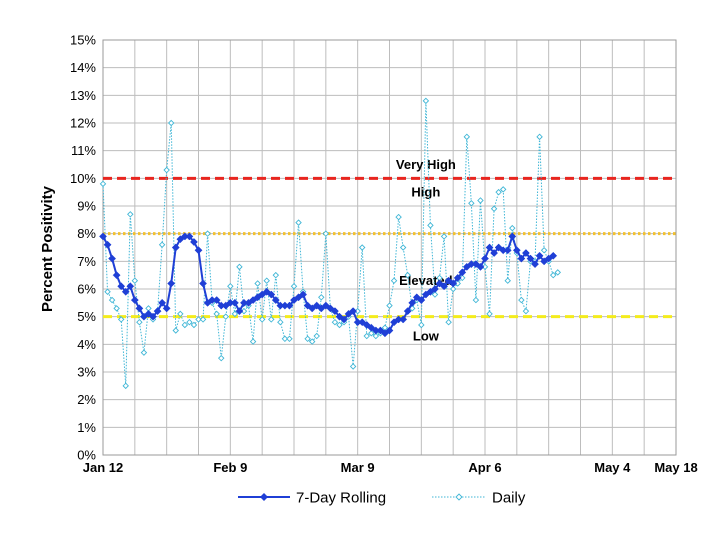 The width and height of the screenshot is (720, 540). I want to click on y-tick-label: 7%, so click(86, 261).